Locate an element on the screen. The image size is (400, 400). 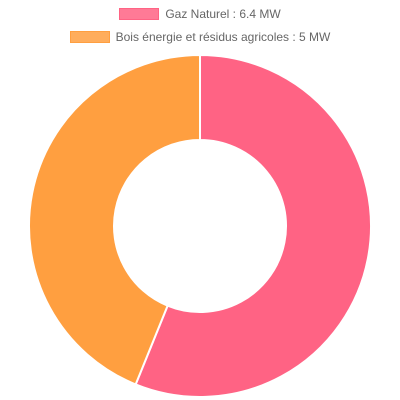
legend-label: Bois énergie et résidus agricoles : 5 MW is located at coordinates (223, 37).